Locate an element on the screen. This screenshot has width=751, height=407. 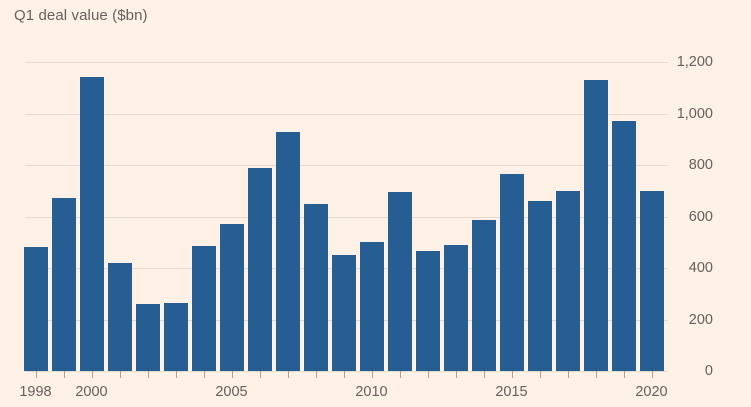
bar-2015 is located at coordinates (511, 272).